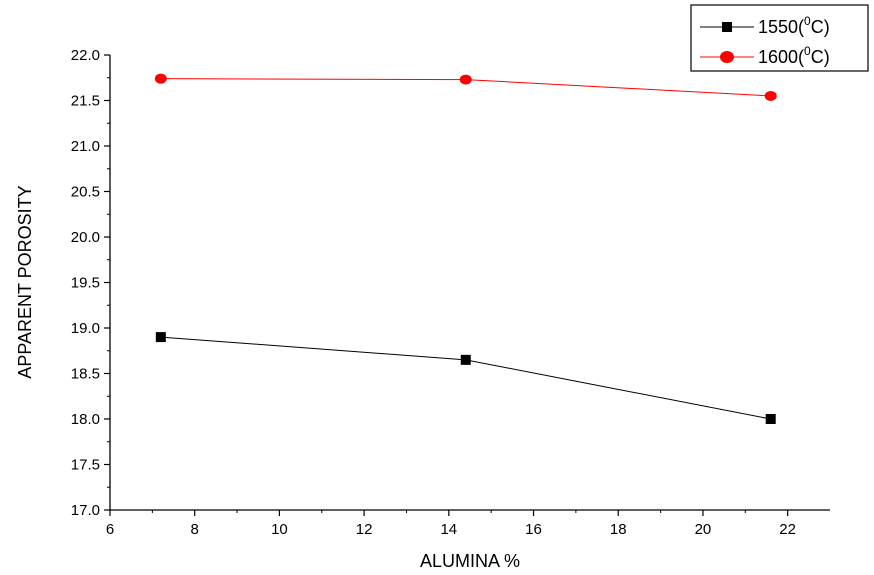 The height and width of the screenshot is (575, 874). I want to click on legend: 1550(0C) 1600(0C), so click(779, 38).